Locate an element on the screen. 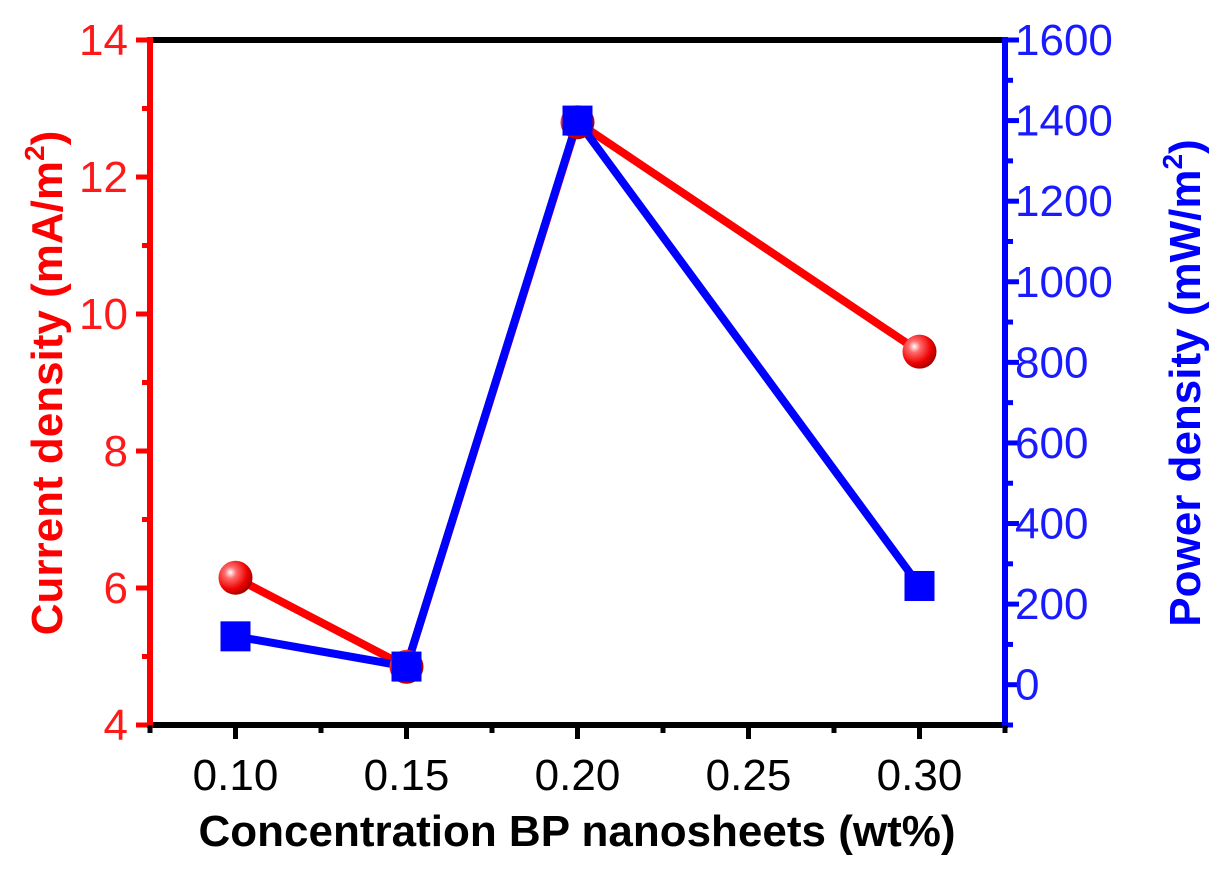 The height and width of the screenshot is (870, 1220). left-tick-label: 6 is located at coordinates (116, 588).